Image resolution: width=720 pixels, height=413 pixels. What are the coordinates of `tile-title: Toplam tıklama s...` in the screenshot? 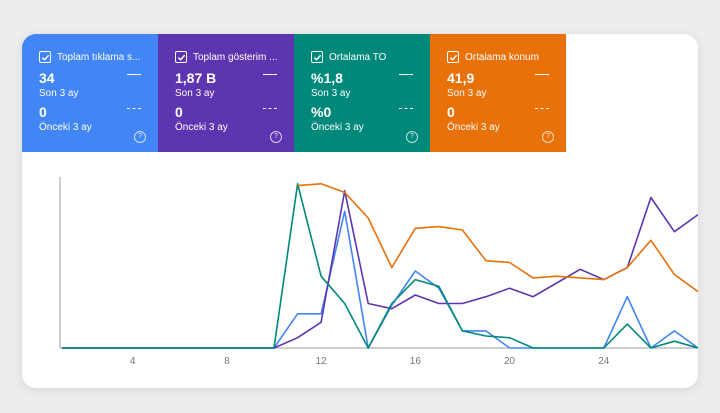 It's located at (99, 57).